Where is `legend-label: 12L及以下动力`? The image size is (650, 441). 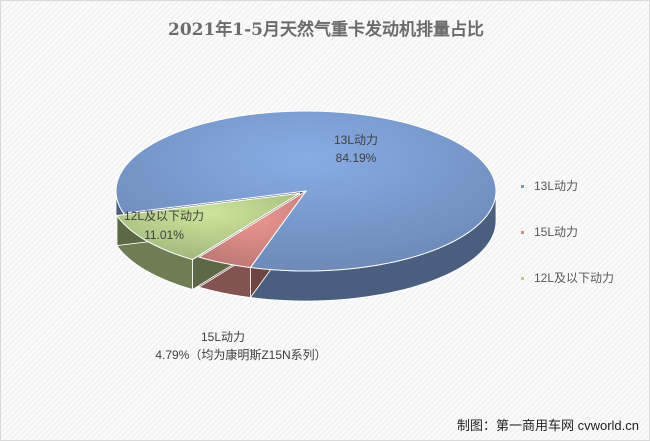 legend-label: 12L及以下动力 is located at coordinates (574, 278).